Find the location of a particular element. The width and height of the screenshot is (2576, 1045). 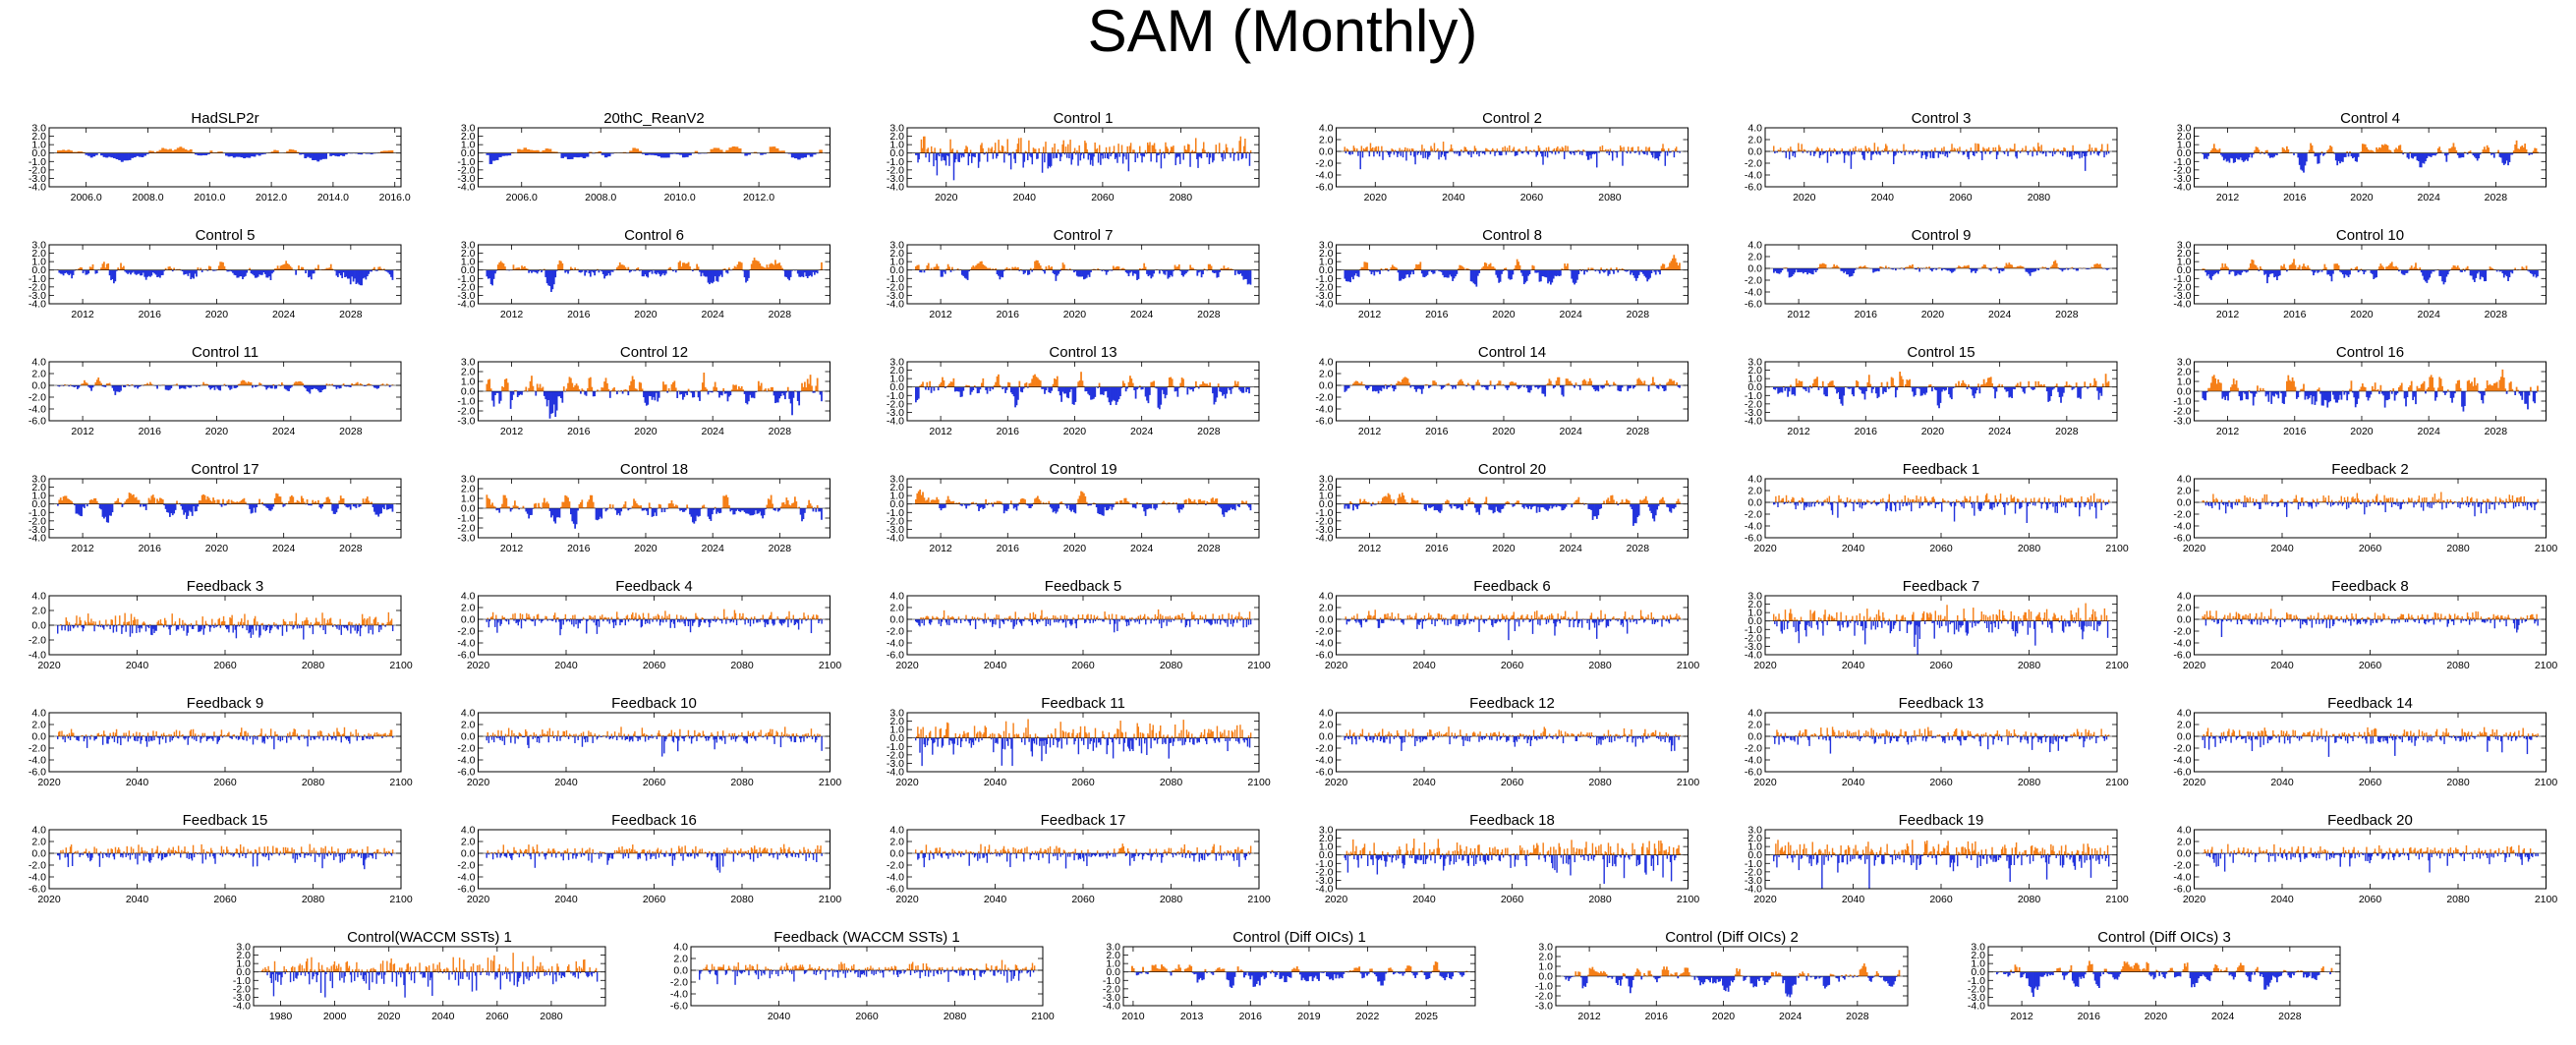

y-tick-label: 0.0 is located at coordinates (469, 270).